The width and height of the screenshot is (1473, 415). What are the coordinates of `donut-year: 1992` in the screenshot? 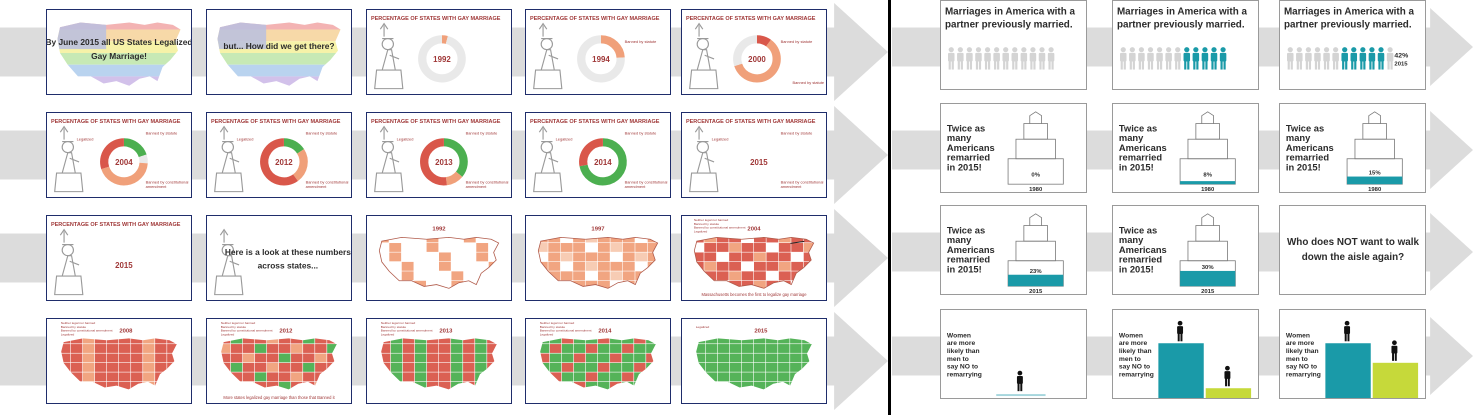 It's located at (442, 59).